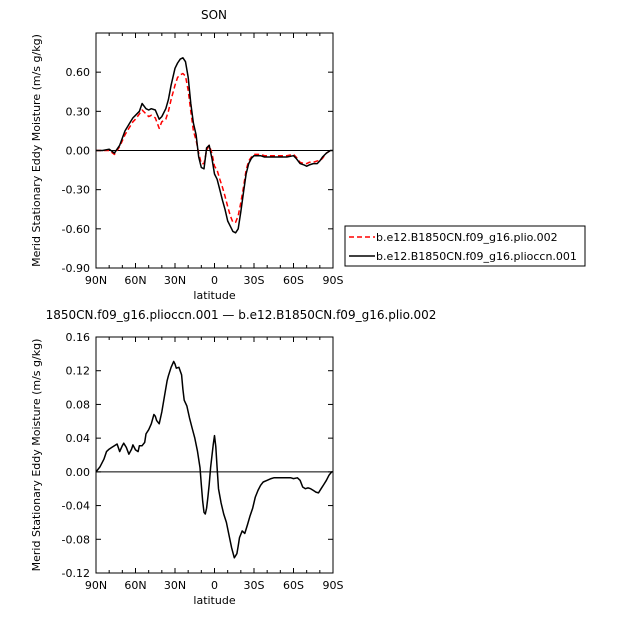  Describe the element at coordinates (78, 72) in the screenshot. I see `top-y-tick-label: 0.60` at that location.